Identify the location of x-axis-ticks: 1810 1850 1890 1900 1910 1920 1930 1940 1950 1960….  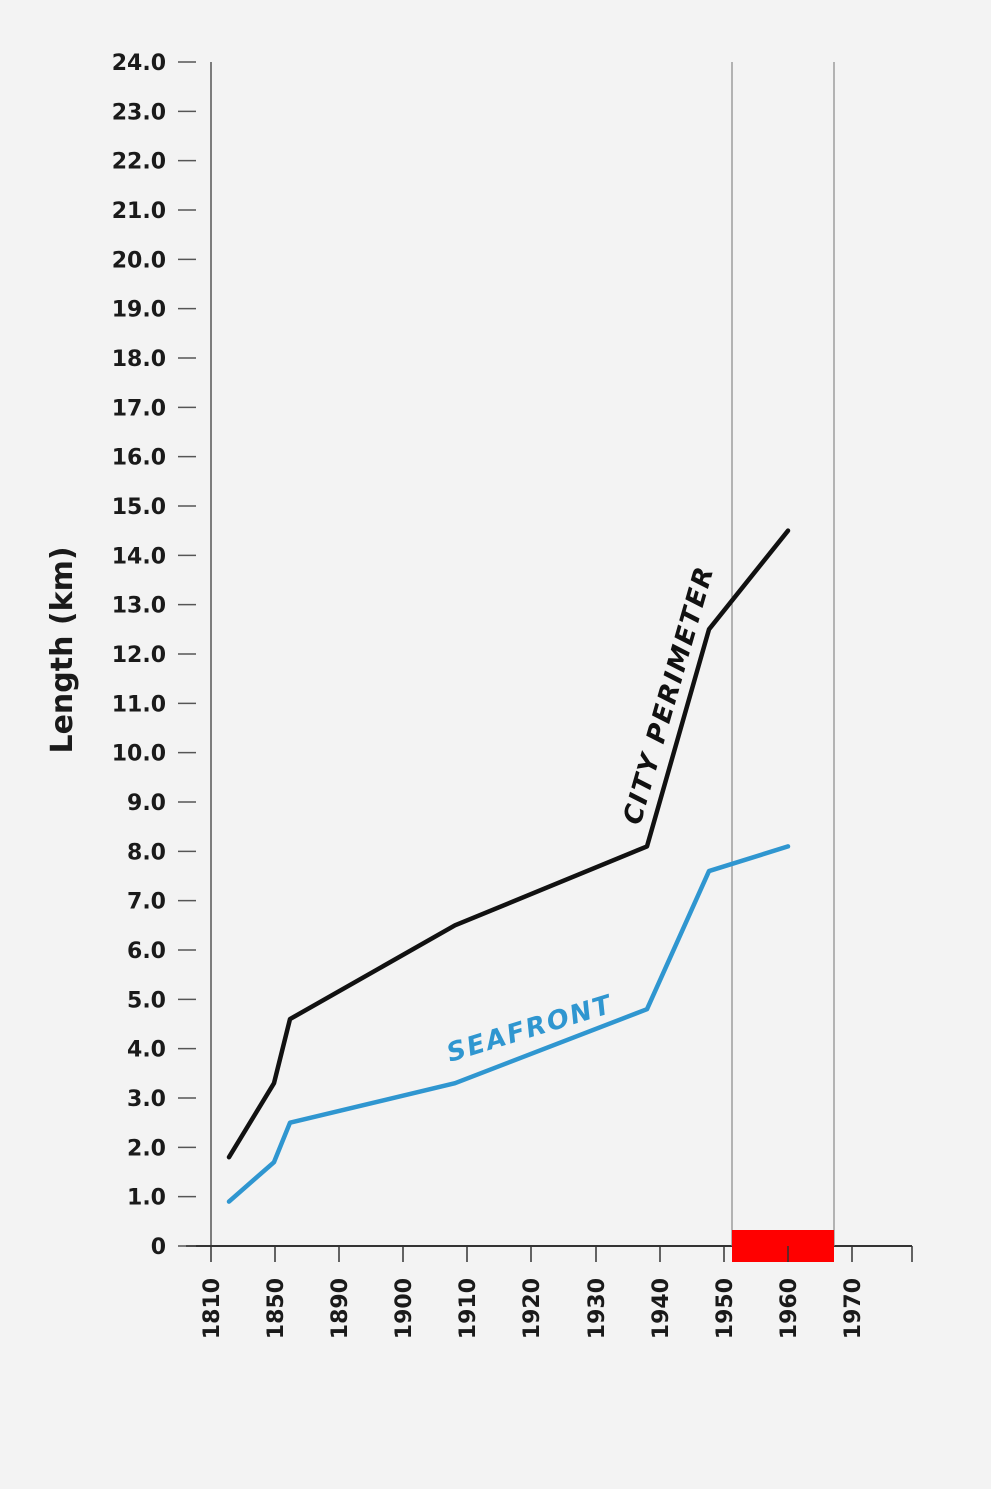
(556, 1292).